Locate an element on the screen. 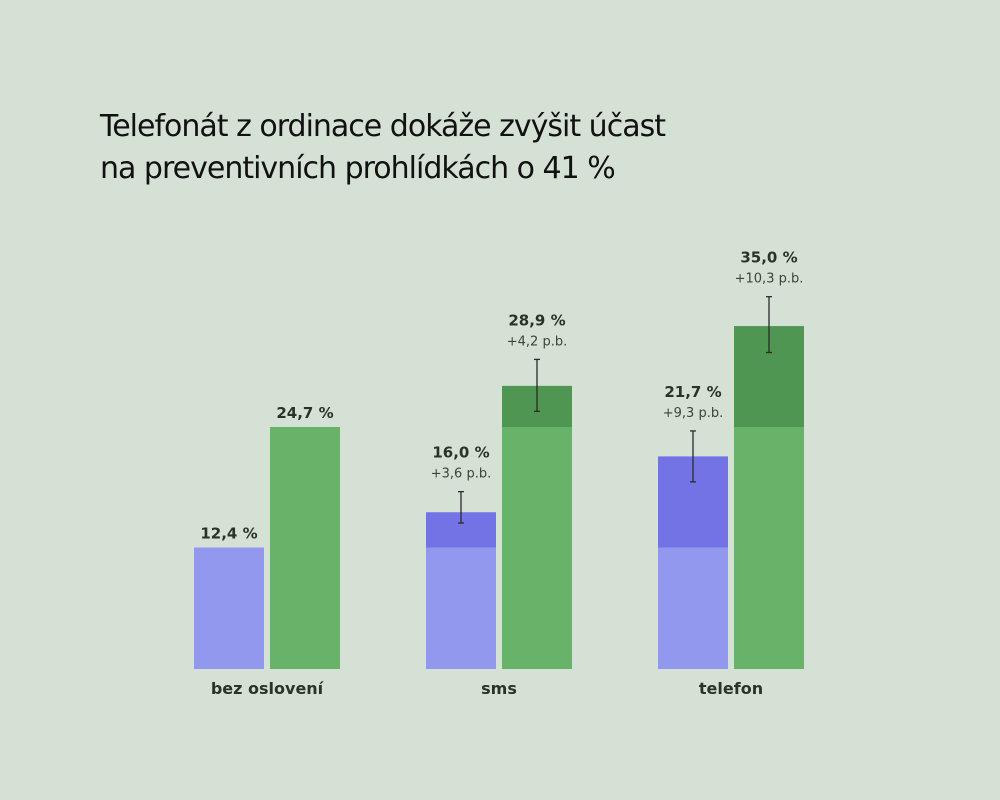 The image size is (1000, 800). increase-label-purple-telefon: +9,3 p.b. is located at coordinates (693, 413).